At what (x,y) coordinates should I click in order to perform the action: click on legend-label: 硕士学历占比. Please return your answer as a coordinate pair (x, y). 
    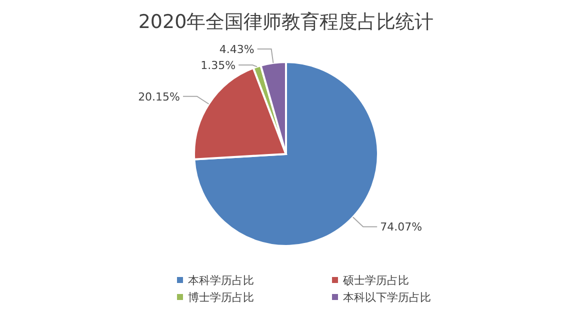
    Looking at the image, I should click on (375, 280).